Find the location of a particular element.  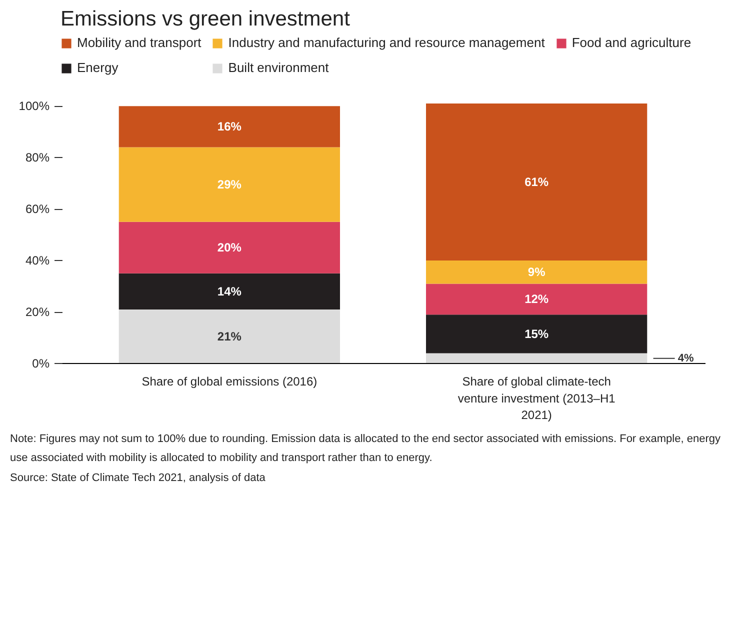

x-tick-label: Share of global emissions (2016) is located at coordinates (230, 381).